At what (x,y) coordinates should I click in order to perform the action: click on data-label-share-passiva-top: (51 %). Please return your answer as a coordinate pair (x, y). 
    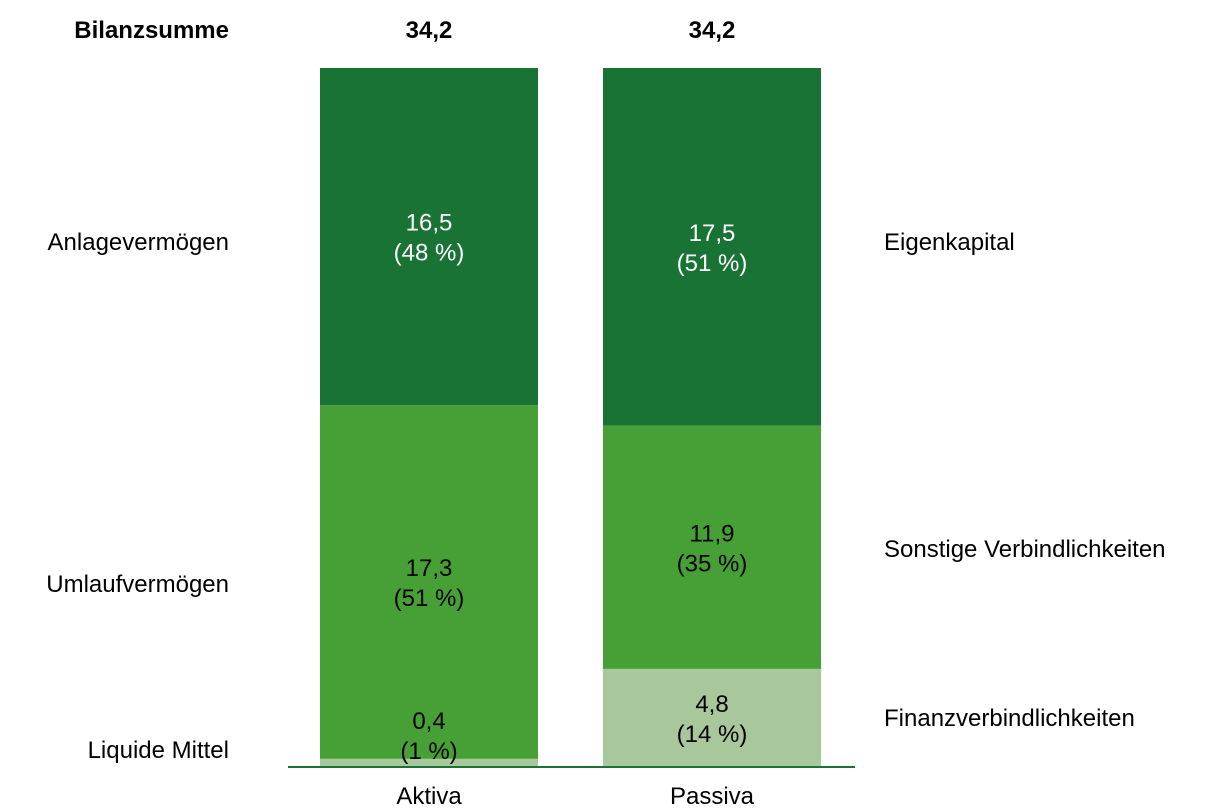
    Looking at the image, I should click on (712, 263).